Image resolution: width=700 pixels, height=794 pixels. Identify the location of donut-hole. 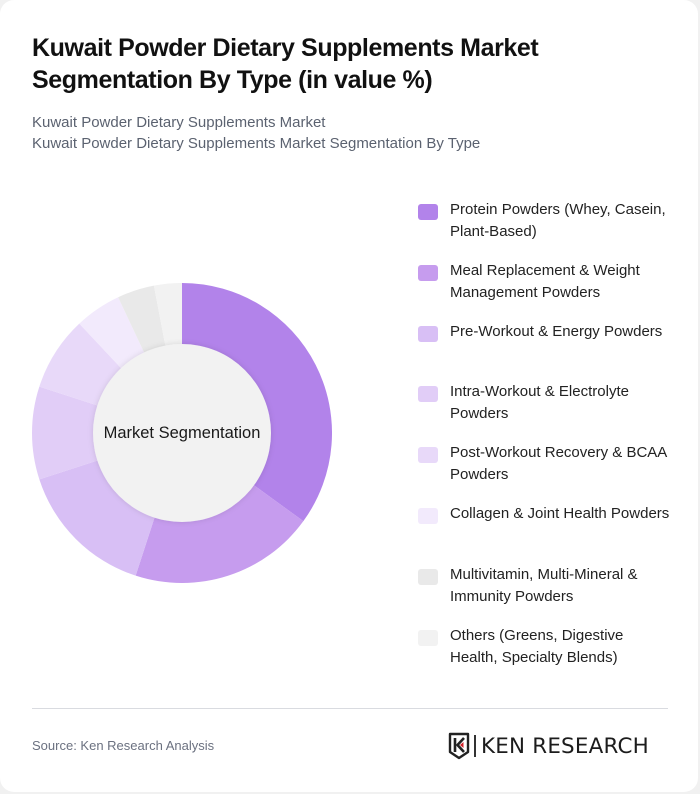
(182, 433).